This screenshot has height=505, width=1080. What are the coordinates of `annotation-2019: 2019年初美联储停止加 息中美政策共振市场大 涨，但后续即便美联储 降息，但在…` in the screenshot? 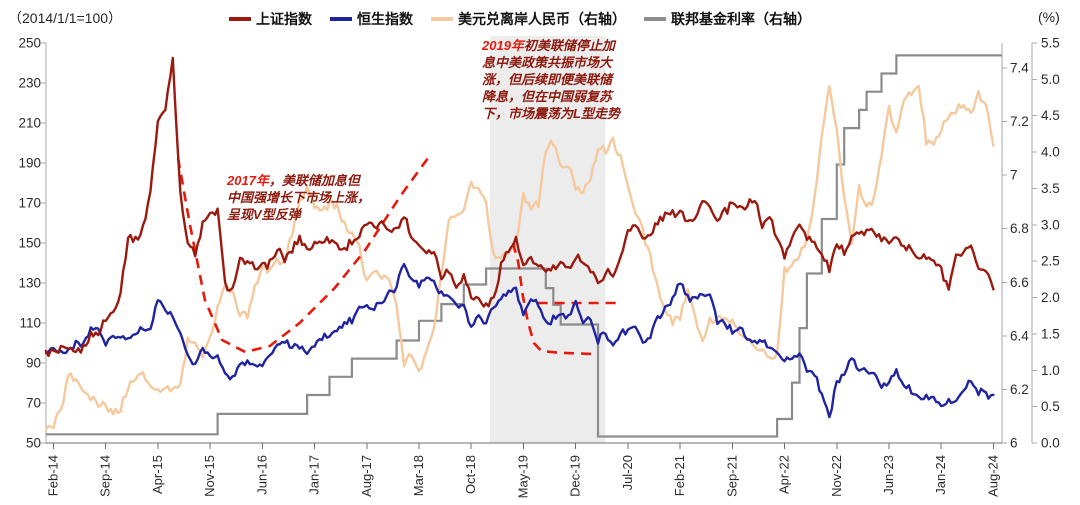 It's located at (557, 79).